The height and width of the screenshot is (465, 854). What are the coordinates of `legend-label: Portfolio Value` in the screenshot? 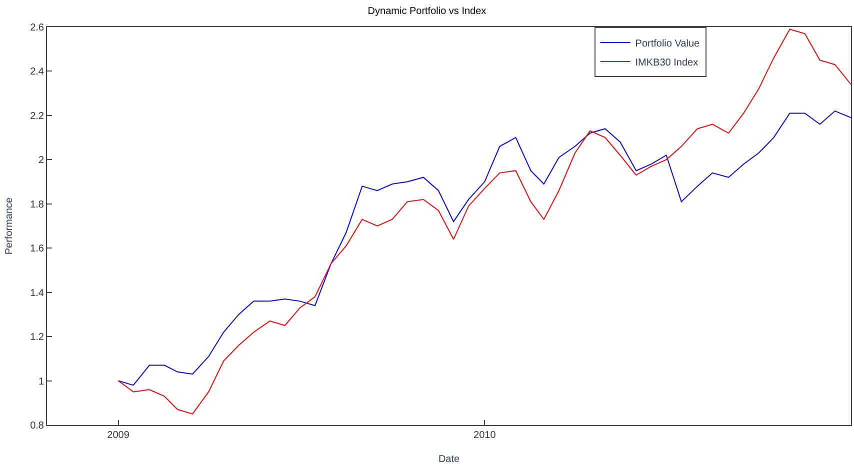 It's located at (667, 44).